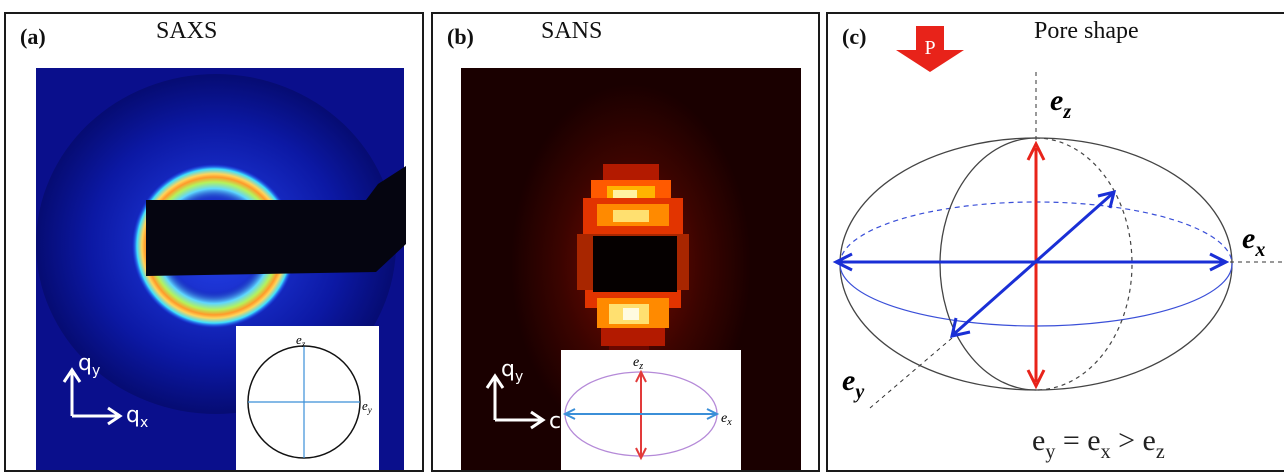 This screenshot has height=472, width=1284. What do you see at coordinates (276, 221) in the screenshot?
I see `beamstop` at bounding box center [276, 221].